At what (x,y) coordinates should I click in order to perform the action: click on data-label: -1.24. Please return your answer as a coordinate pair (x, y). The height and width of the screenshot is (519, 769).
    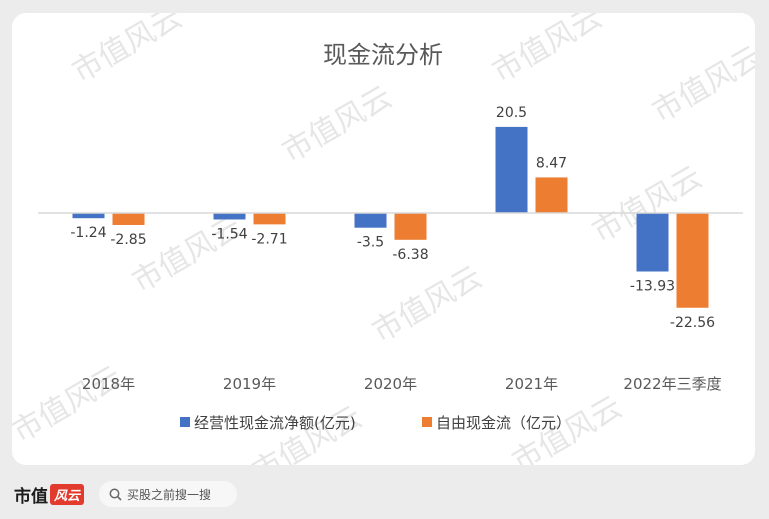
    Looking at the image, I should click on (88, 233).